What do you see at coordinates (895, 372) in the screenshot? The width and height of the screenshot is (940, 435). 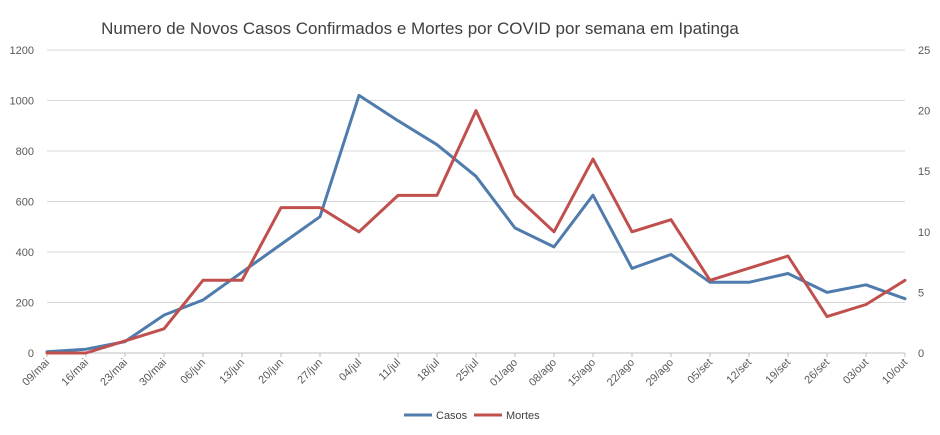 I see `x-tick-label: 10/out` at bounding box center [895, 372].